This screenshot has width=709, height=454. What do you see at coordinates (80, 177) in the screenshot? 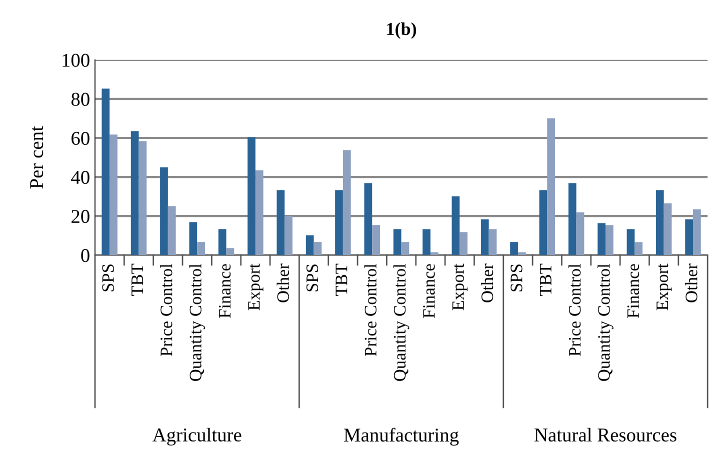
I see `y-tick-label: 40` at bounding box center [80, 177].